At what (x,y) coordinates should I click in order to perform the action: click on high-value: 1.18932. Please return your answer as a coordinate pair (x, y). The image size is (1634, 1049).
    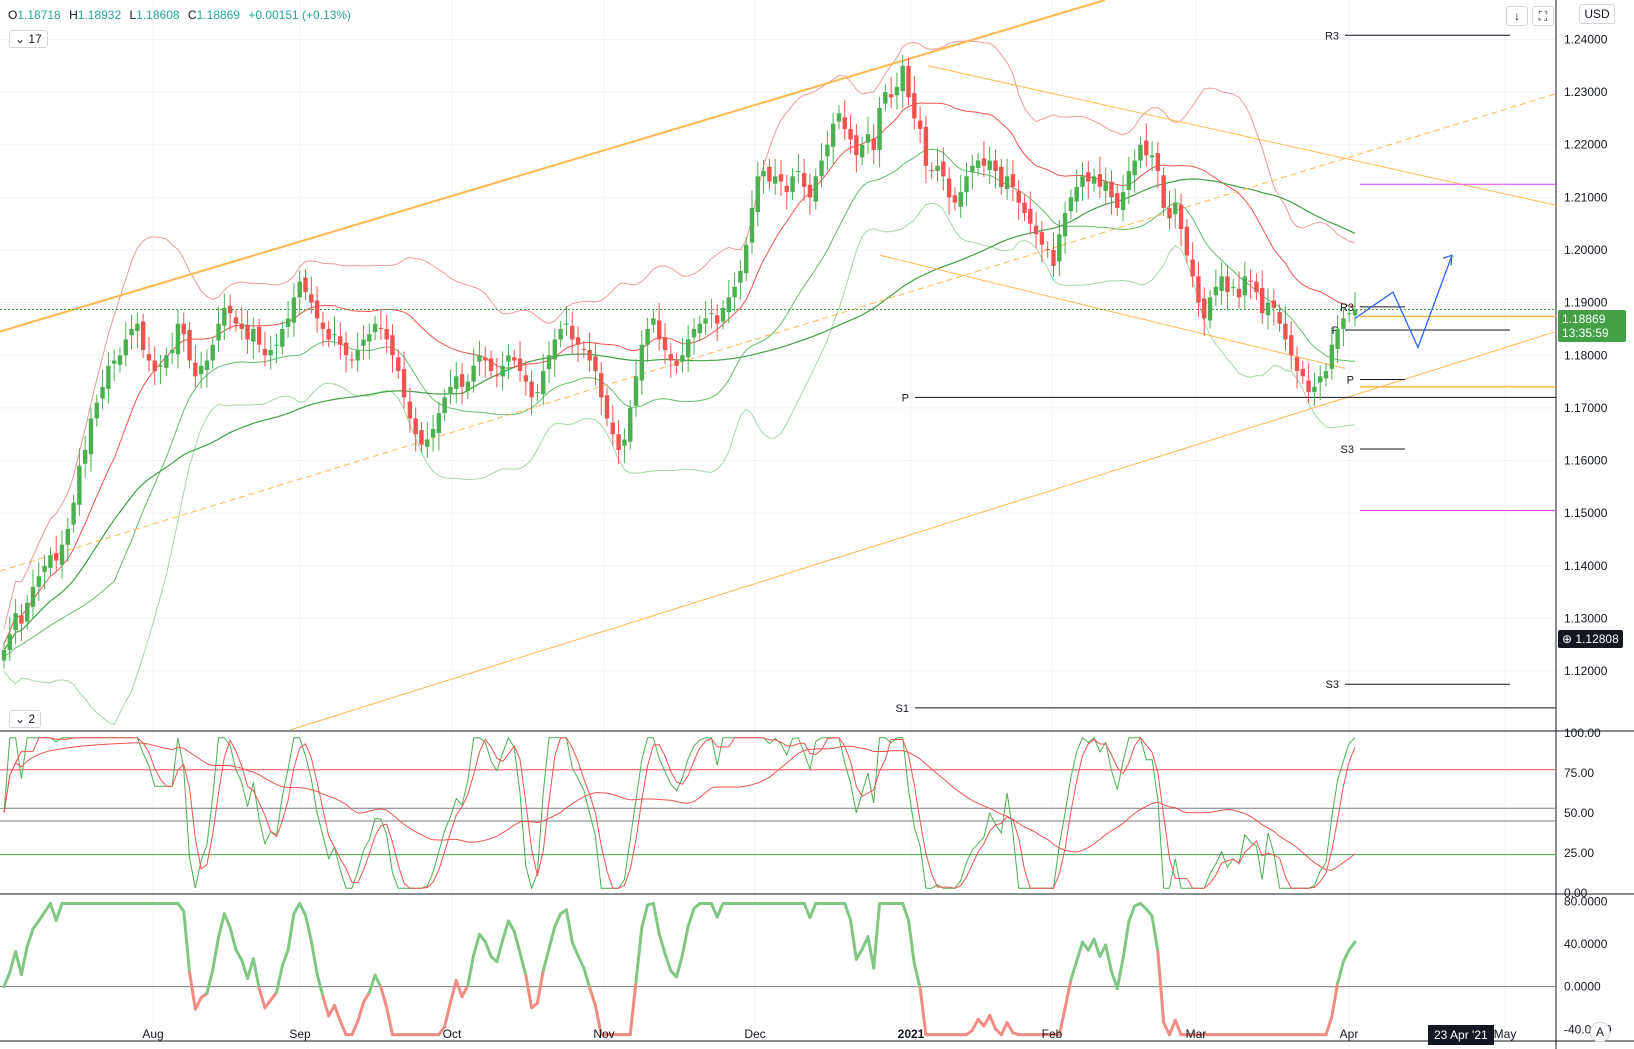
    Looking at the image, I should click on (99, 15).